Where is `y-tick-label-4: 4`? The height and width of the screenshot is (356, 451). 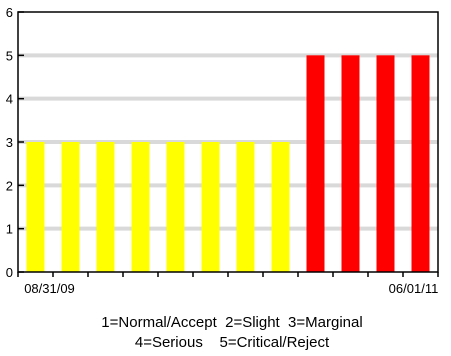 y-tick-label-4: 4 is located at coordinates (9, 99).